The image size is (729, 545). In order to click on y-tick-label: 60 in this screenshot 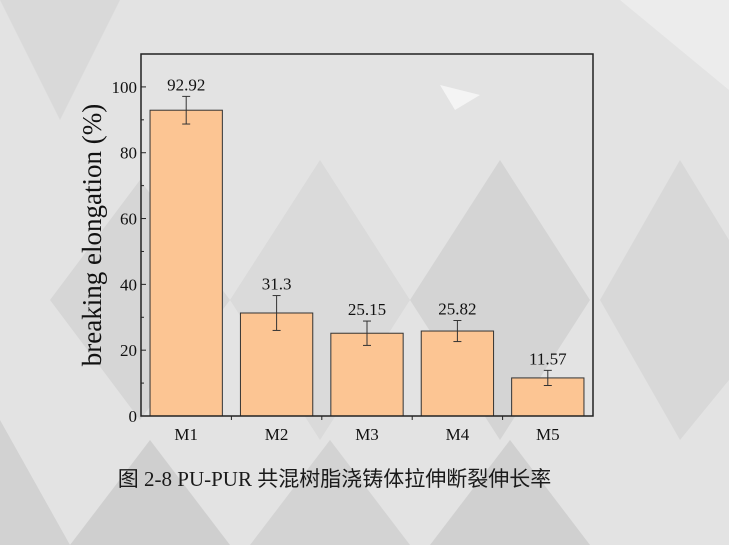, I will do `click(128, 219)`.